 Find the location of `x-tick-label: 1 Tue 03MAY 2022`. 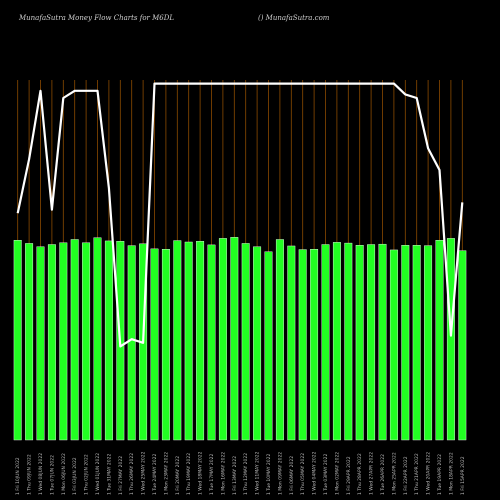

x-tick-label: 1 Tue 03MAY 2022 is located at coordinates (326, 474).